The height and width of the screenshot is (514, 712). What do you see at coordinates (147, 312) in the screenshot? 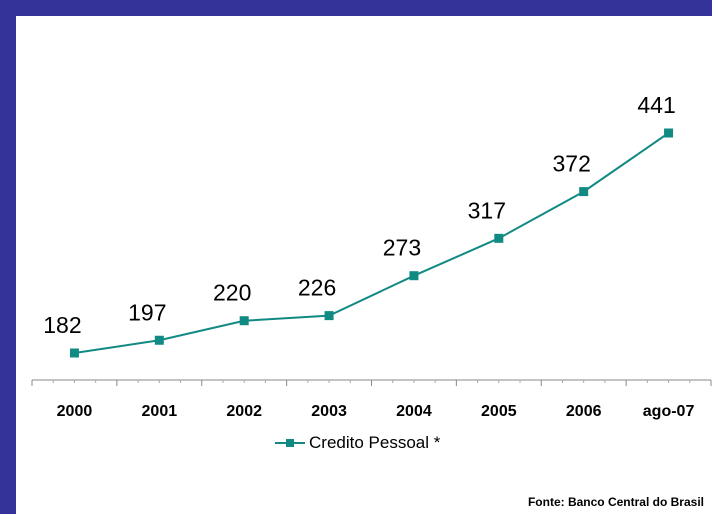
I see `data-label: 197` at bounding box center [147, 312].